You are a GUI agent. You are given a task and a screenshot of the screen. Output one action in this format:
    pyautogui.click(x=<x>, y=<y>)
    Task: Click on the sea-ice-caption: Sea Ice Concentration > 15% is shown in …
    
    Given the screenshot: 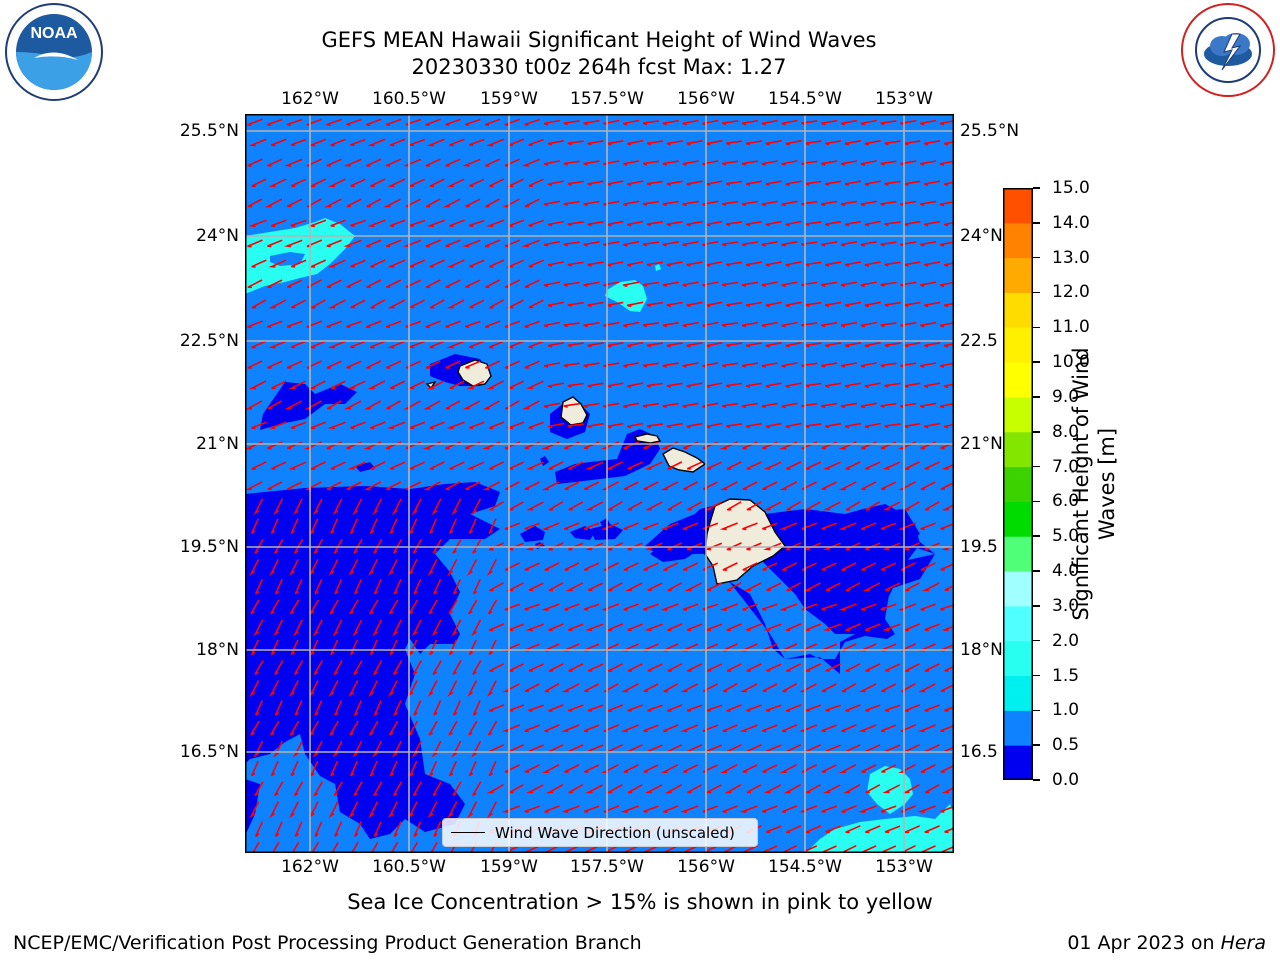 What is the action you would take?
    pyautogui.click(x=640, y=902)
    